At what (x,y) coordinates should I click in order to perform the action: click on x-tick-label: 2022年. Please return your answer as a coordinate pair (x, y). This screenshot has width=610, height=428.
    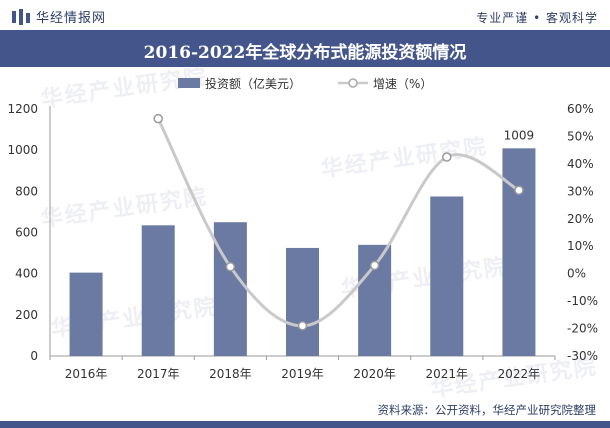
    Looking at the image, I should click on (519, 374).